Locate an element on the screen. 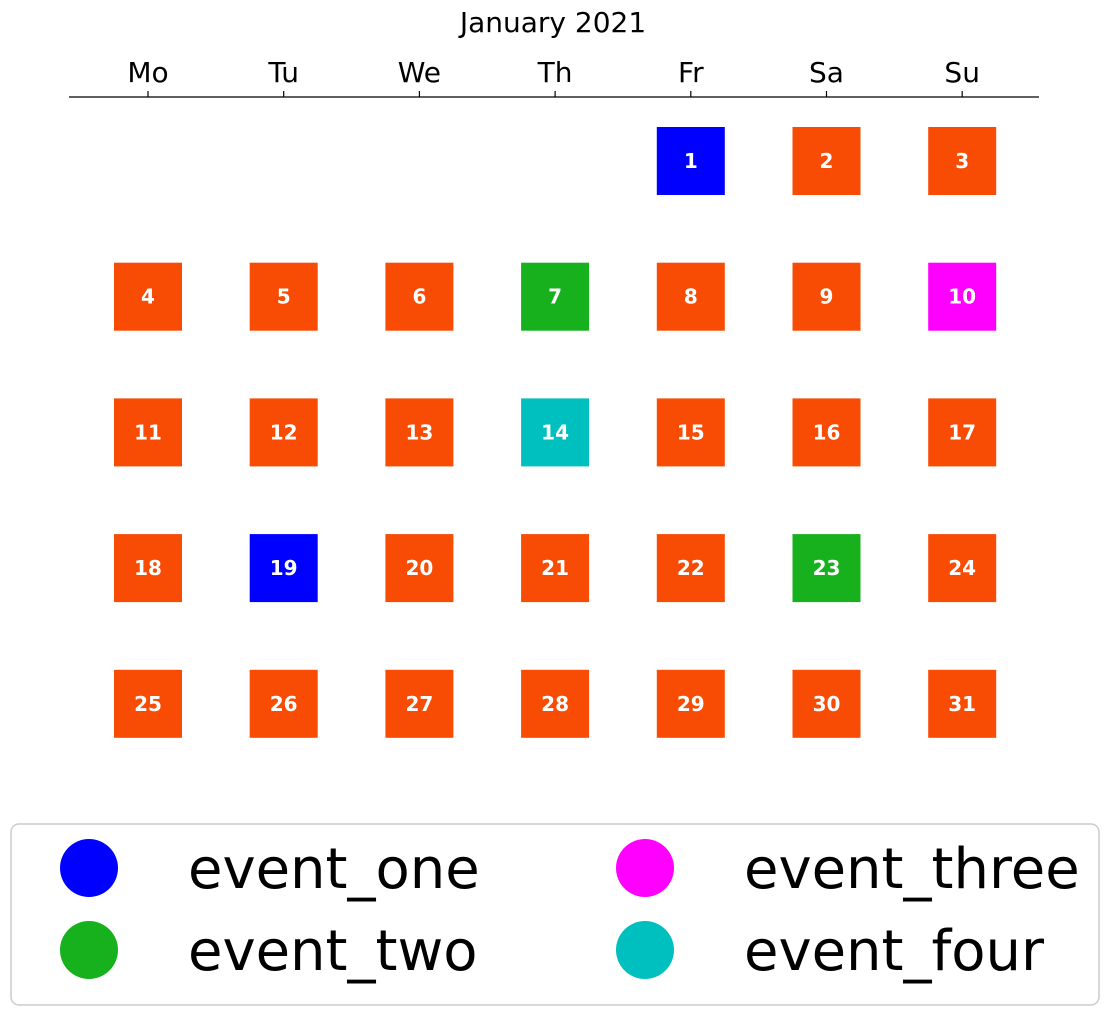  day-number: 16 is located at coordinates (827, 432).